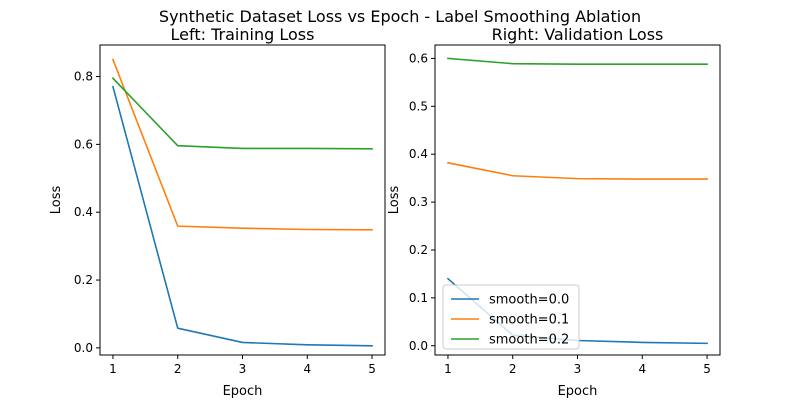  Describe the element at coordinates (529, 340) in the screenshot. I see `legend-label-2: smooth=0.2` at that location.